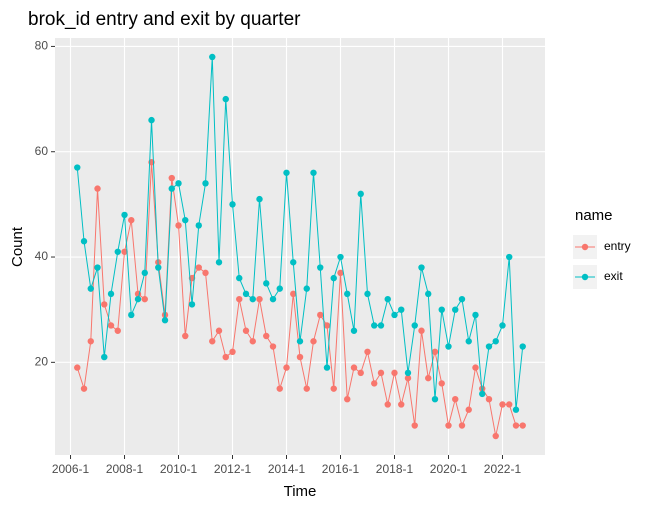 The height and width of the screenshot is (511, 663). I want to click on legend-label: entry, so click(617, 246).